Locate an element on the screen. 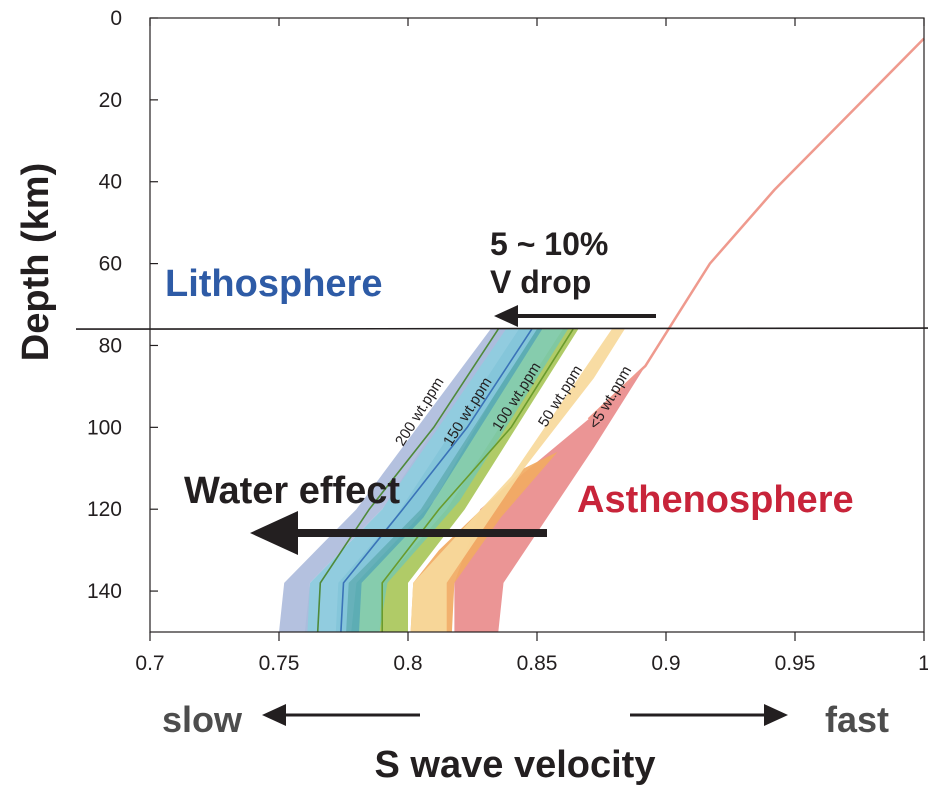 Image resolution: width=928 pixels, height=785 pixels. y-tick-label: 140 is located at coordinates (104, 591).